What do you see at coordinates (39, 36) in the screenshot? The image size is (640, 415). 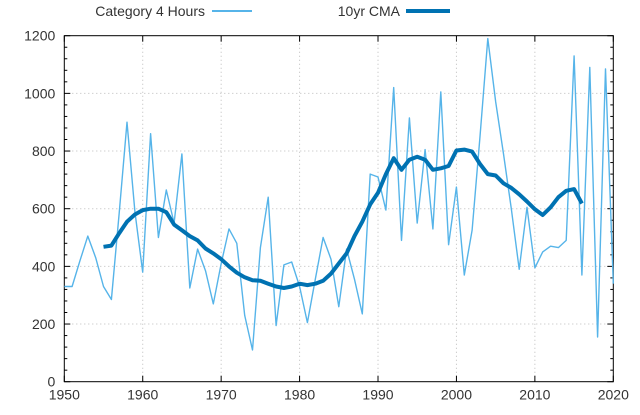 I see `y-tick-label: 1200` at bounding box center [39, 36].